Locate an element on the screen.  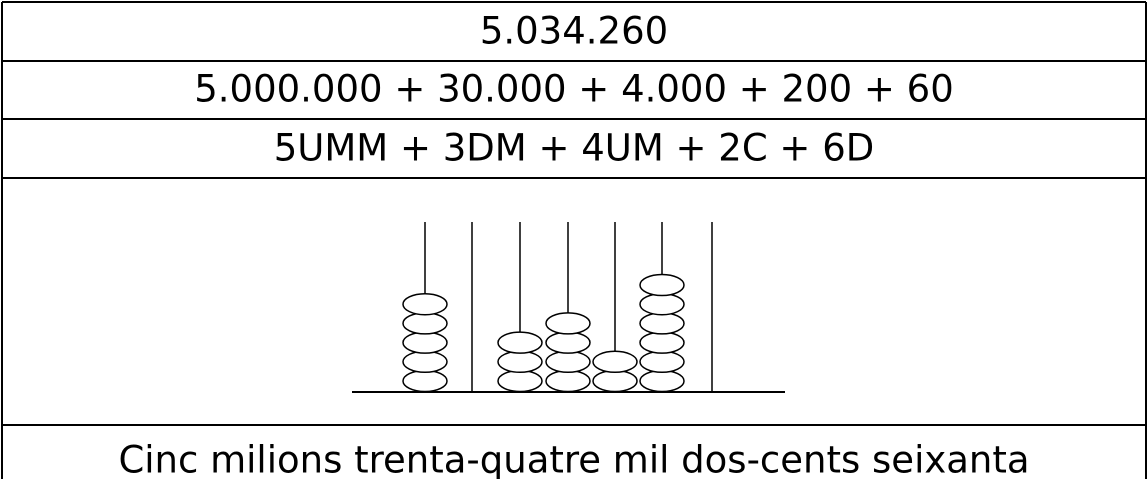
number: 5.034.260 is located at coordinates (574, 31).